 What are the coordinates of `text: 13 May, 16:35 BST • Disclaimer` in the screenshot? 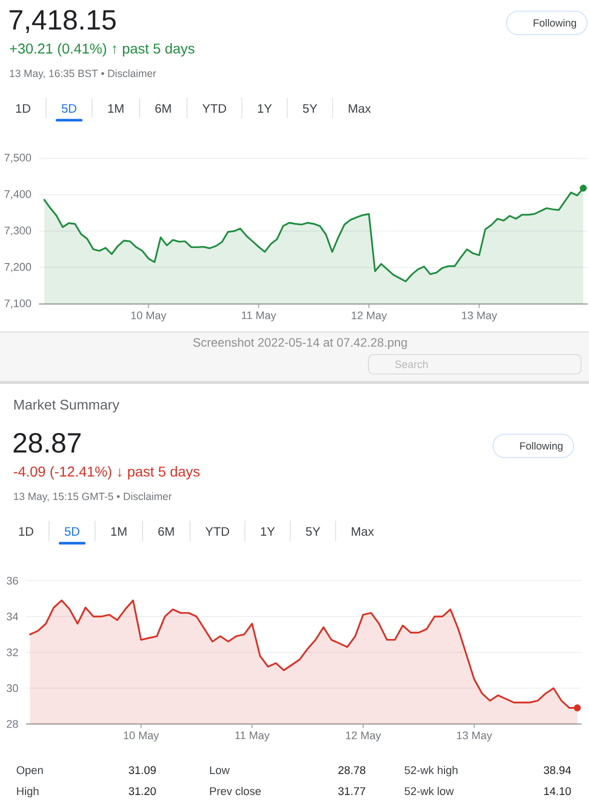 It's located at (83, 74).